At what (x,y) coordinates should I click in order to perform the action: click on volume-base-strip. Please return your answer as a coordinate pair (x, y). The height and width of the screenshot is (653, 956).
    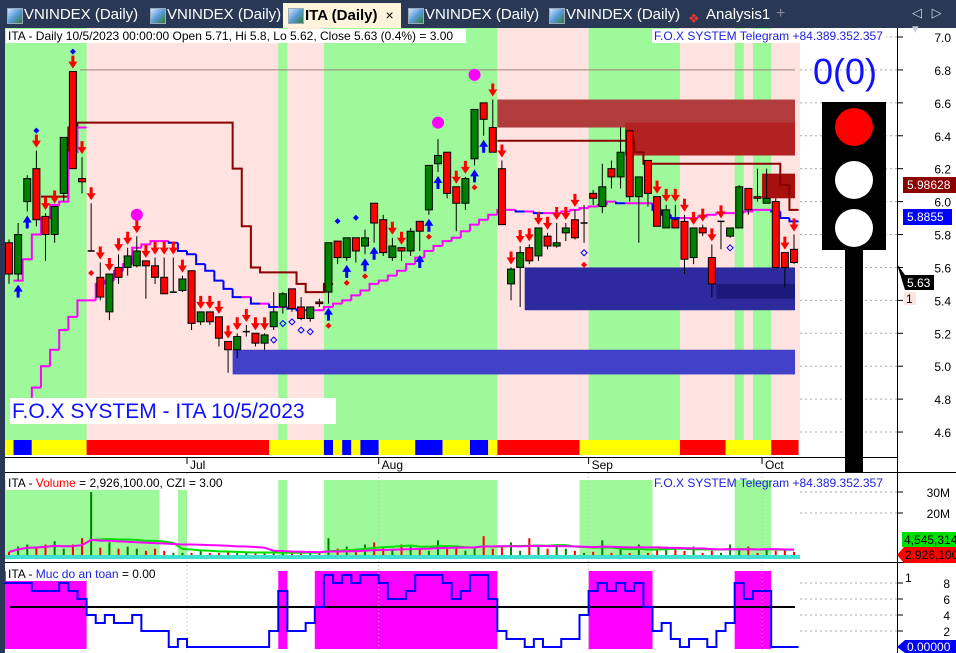
    Looking at the image, I should click on (402, 557).